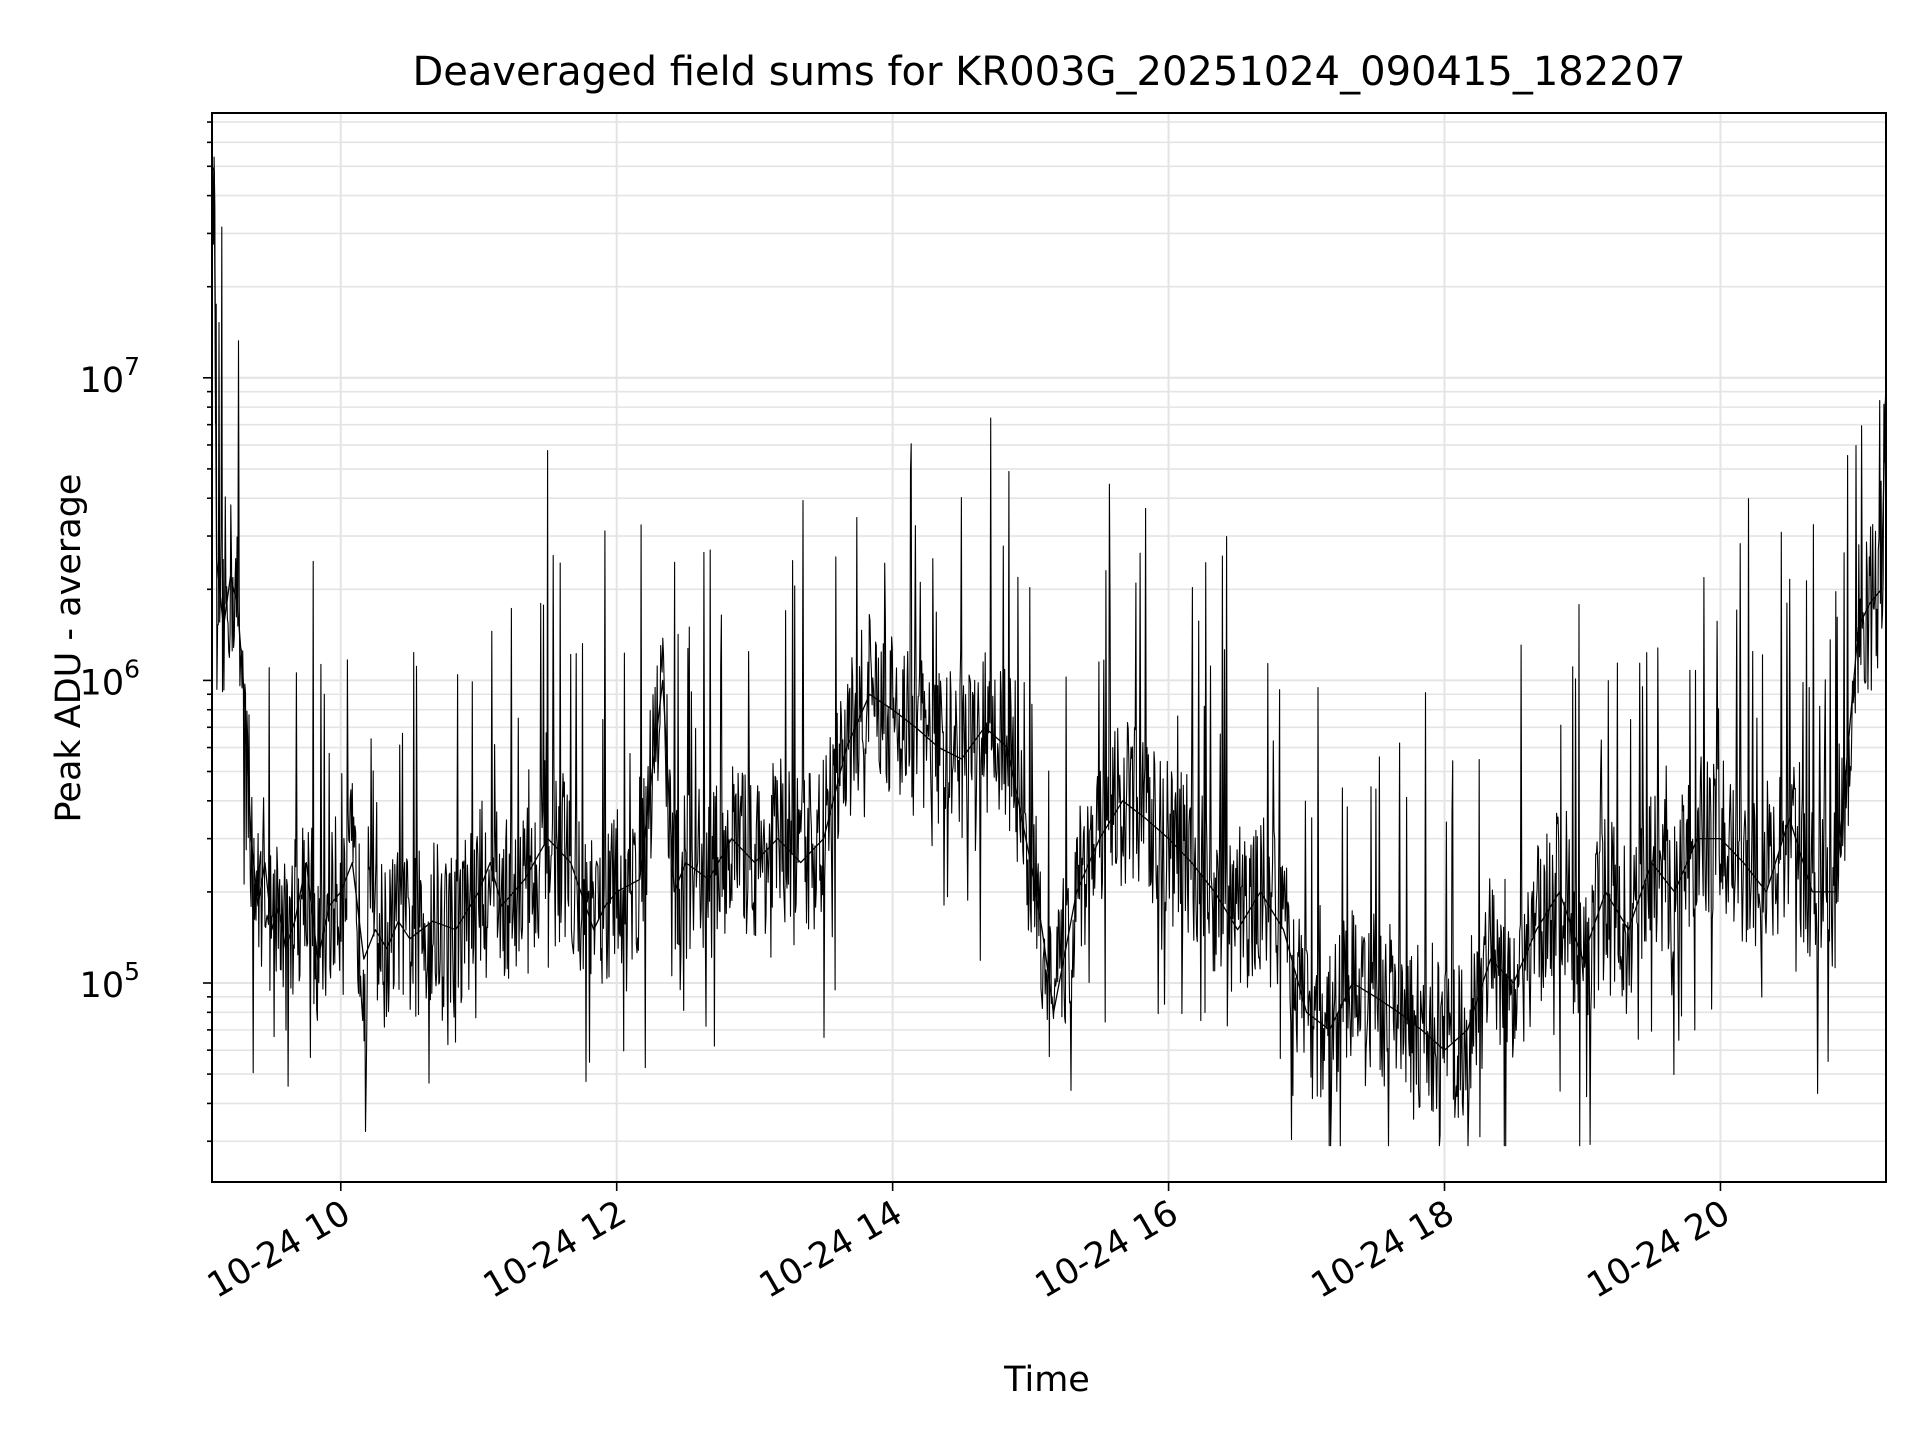  Describe the element at coordinates (110, 376) in the screenshot. I see `y-tick-label: 10⁷` at that location.